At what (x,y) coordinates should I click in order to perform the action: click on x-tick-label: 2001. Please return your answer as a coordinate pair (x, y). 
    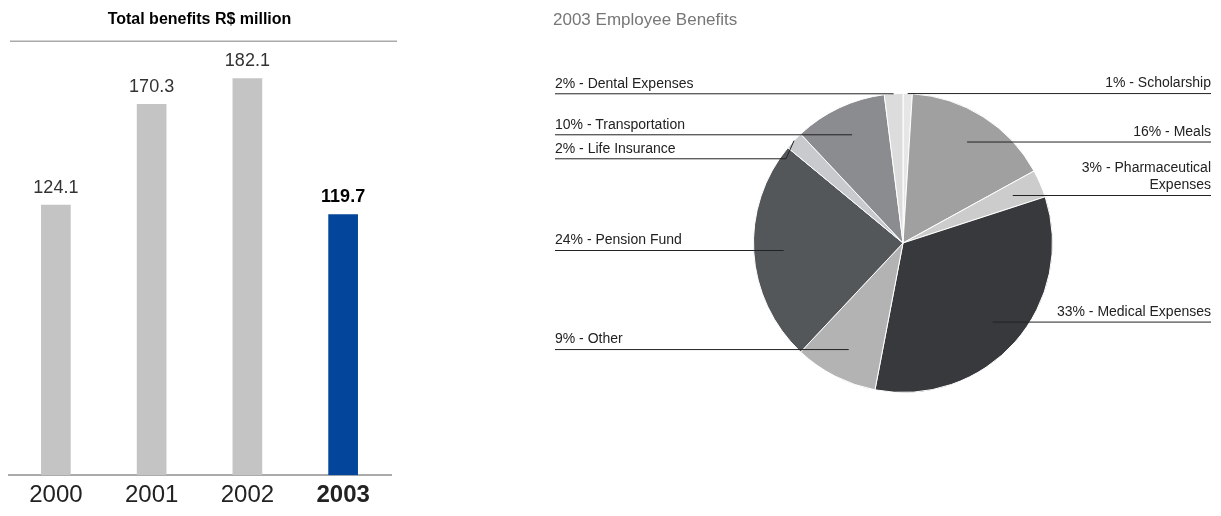
    Looking at the image, I should click on (151, 494).